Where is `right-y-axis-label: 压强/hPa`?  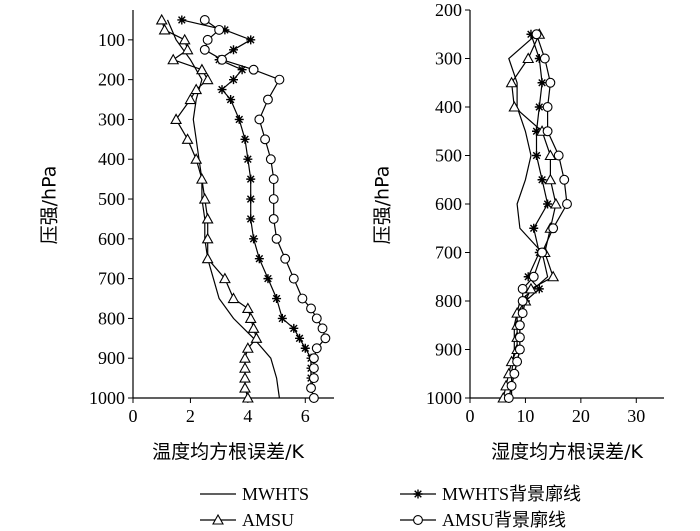 right-y-axis-label: 压强/hPa is located at coordinates (383, 205).